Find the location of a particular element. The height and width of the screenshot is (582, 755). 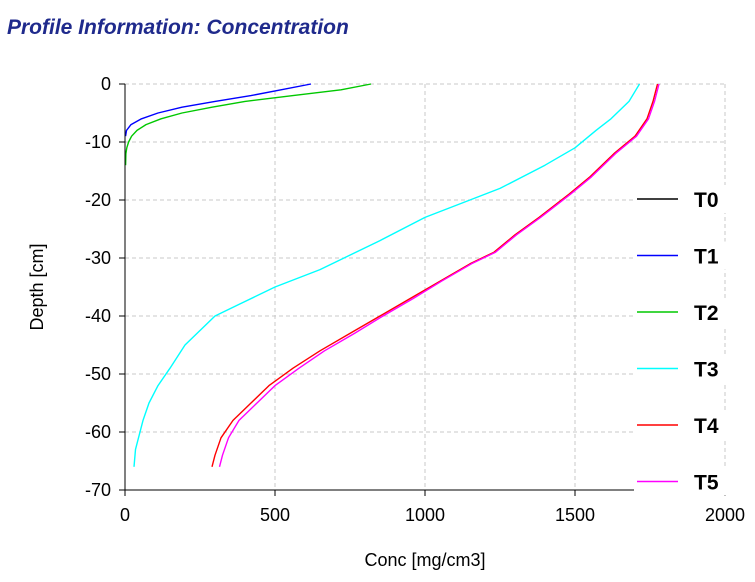

y-tick-label: 0 is located at coordinates (106, 84).